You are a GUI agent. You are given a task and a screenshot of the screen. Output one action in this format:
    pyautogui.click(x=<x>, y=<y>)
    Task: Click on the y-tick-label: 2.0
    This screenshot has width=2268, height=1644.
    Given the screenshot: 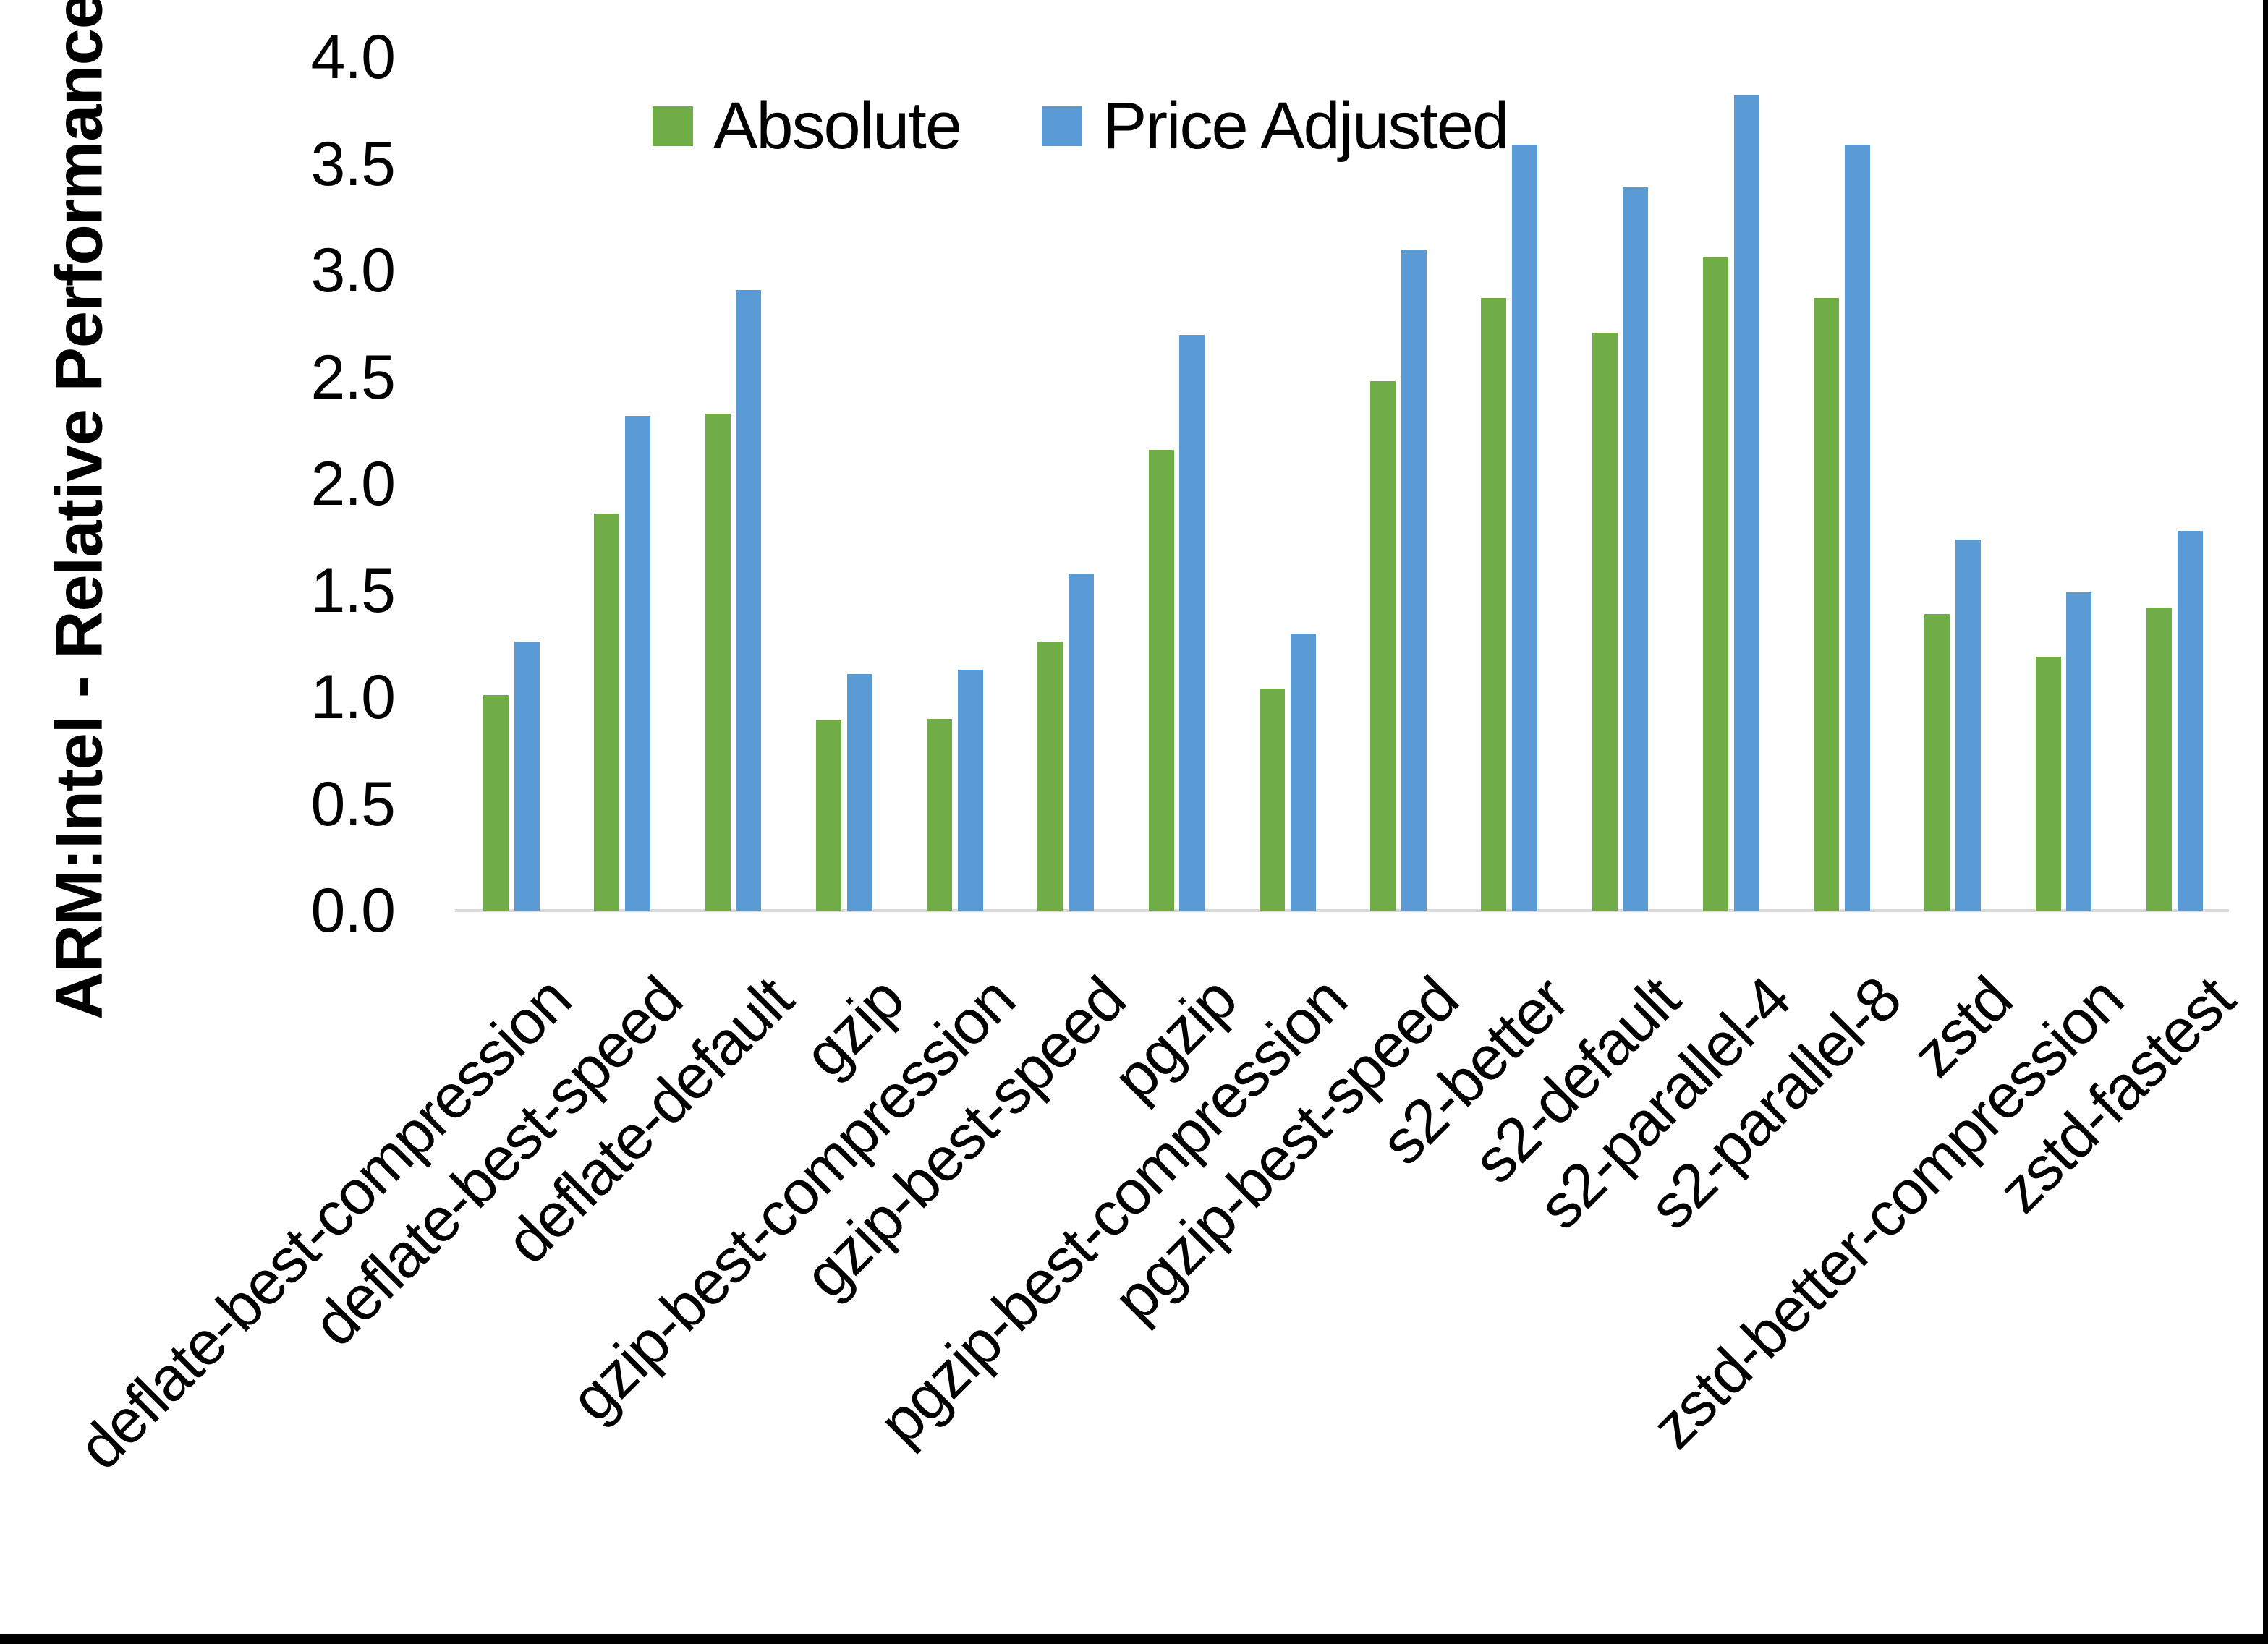 What is the action you would take?
    pyautogui.click(x=353, y=484)
    